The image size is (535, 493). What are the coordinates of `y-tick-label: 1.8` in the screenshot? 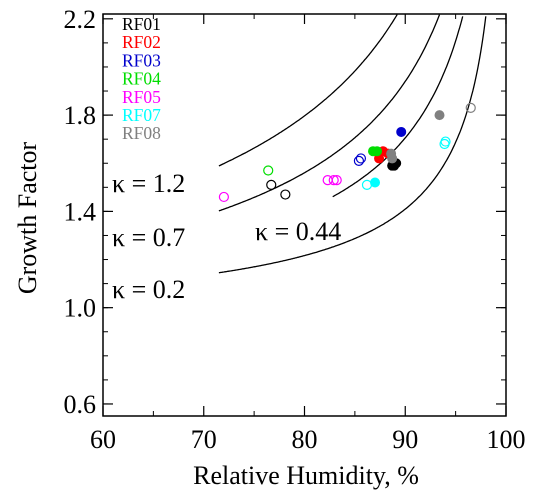 It's located at (80, 115).